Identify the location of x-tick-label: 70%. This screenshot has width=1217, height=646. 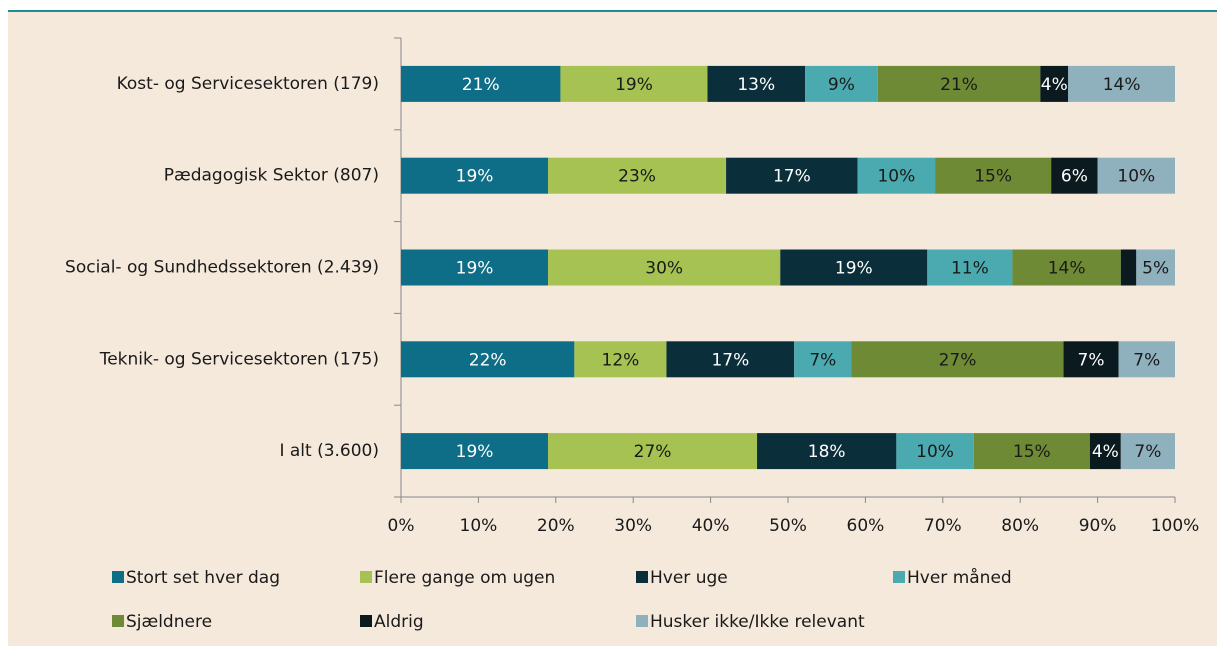
(943, 526).